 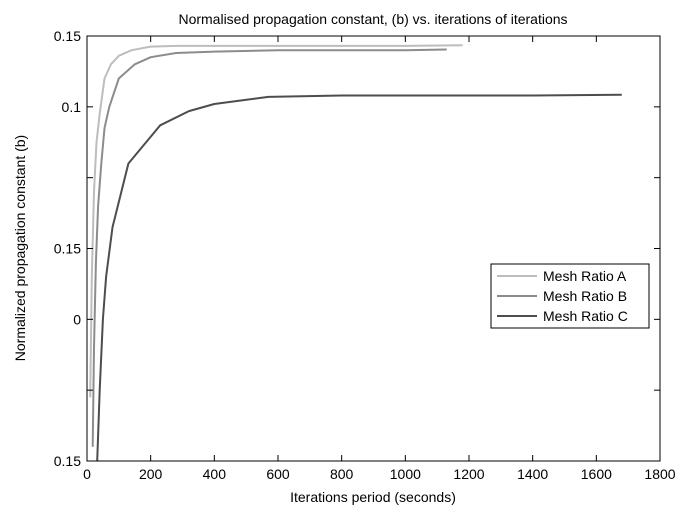 I want to click on legend-label: Mesh Ratio C, so click(x=585, y=316).